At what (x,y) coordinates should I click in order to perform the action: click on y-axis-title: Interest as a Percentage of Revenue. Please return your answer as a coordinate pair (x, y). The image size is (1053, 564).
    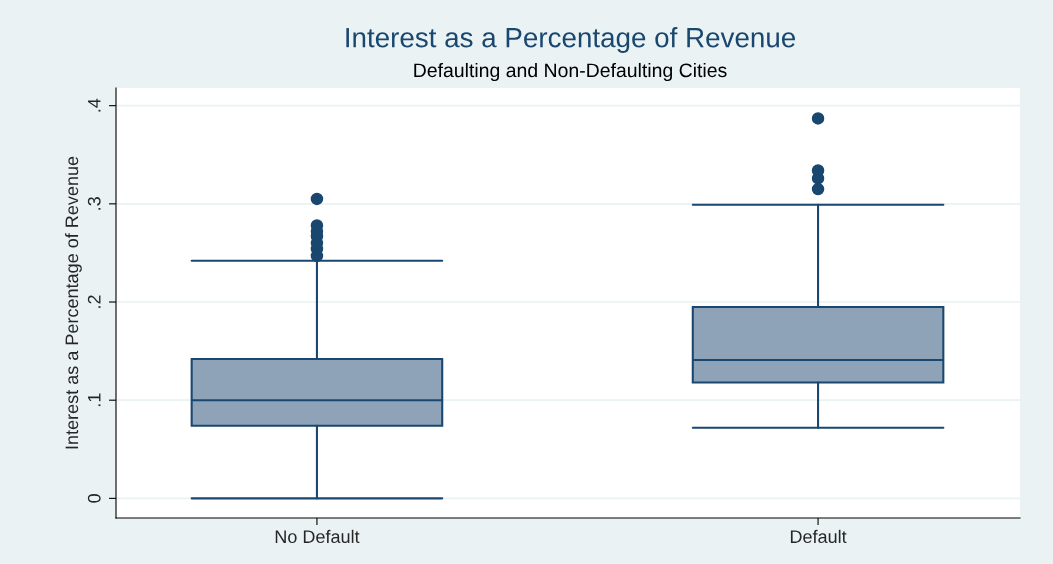
    Looking at the image, I should click on (73, 302).